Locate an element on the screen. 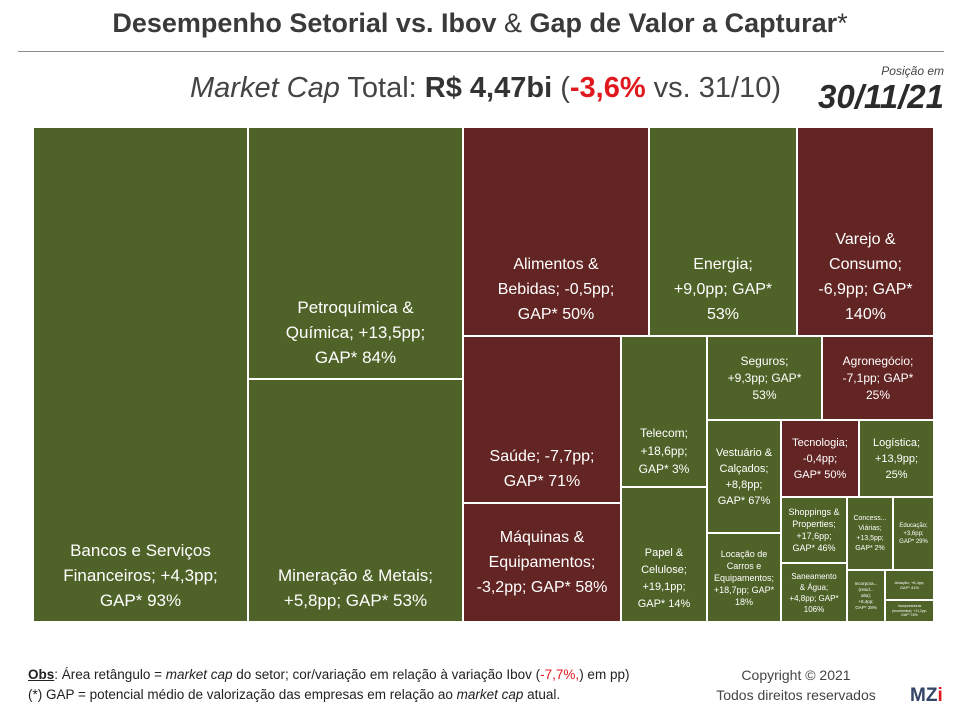 The image size is (960, 720). title-part1: Desempenho Setorial vs. Ibov is located at coordinates (304, 23).